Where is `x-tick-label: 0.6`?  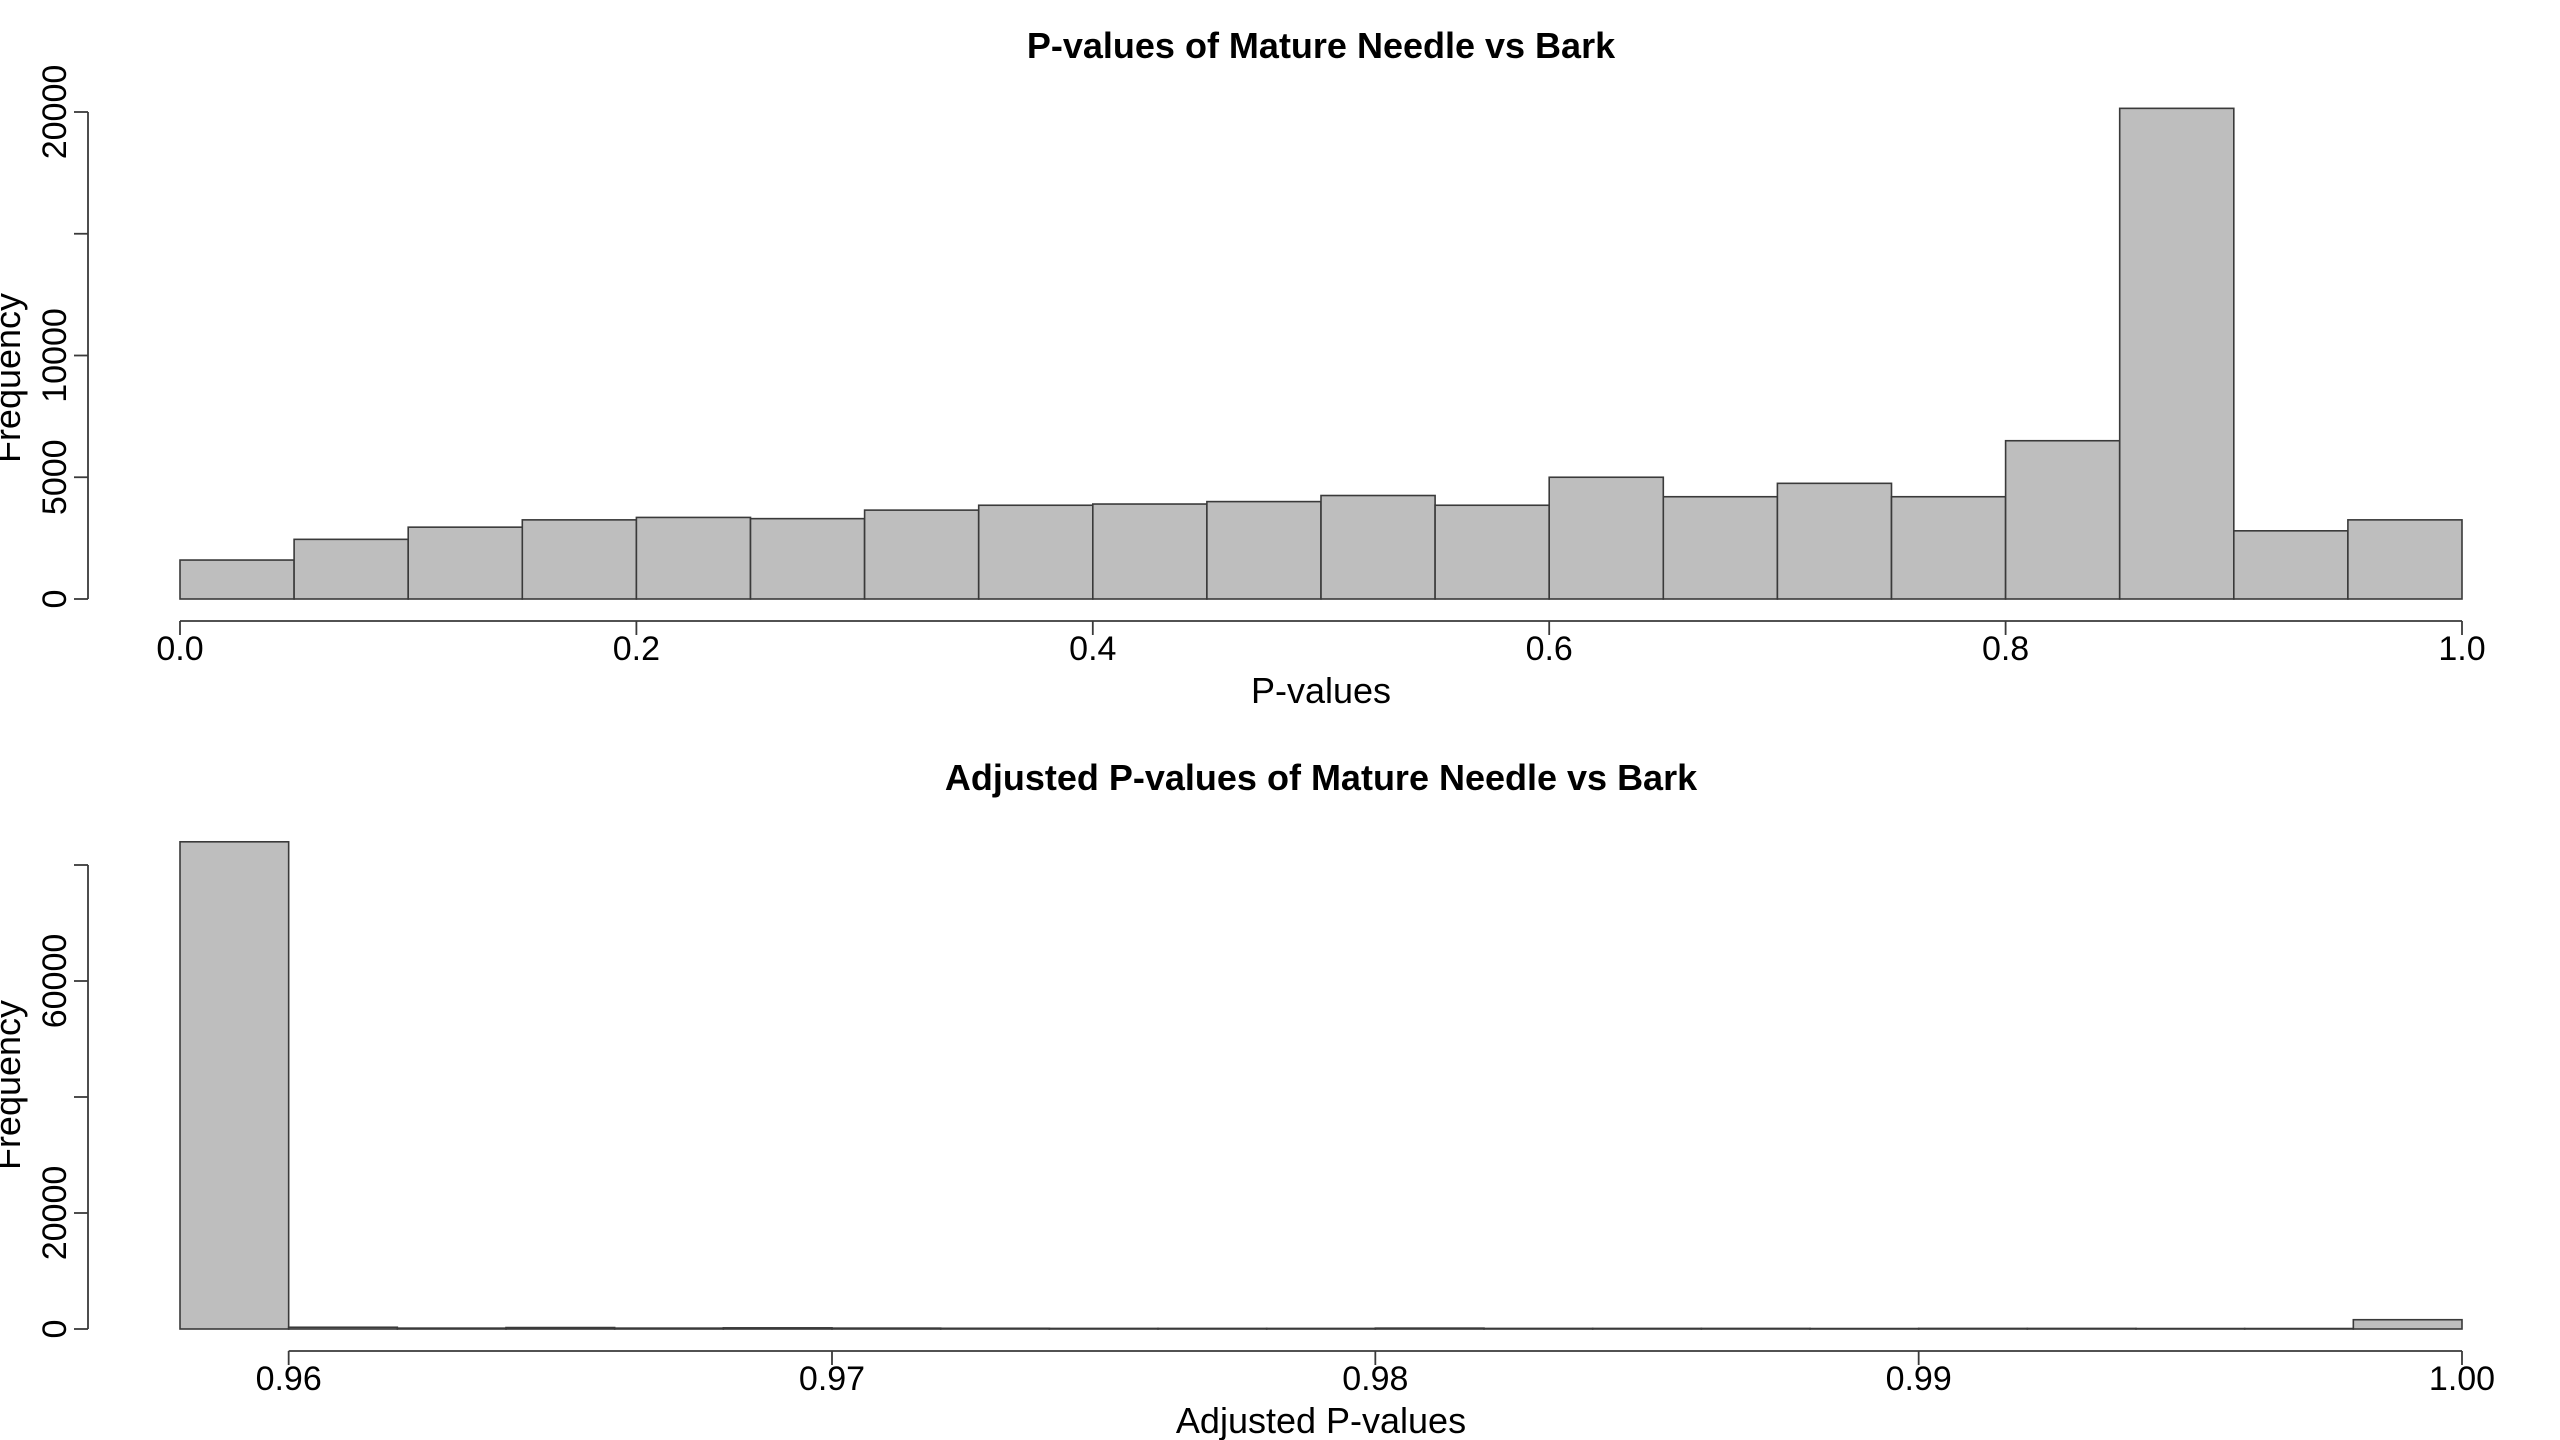
x-tick-label: 0.6 is located at coordinates (1549, 649).